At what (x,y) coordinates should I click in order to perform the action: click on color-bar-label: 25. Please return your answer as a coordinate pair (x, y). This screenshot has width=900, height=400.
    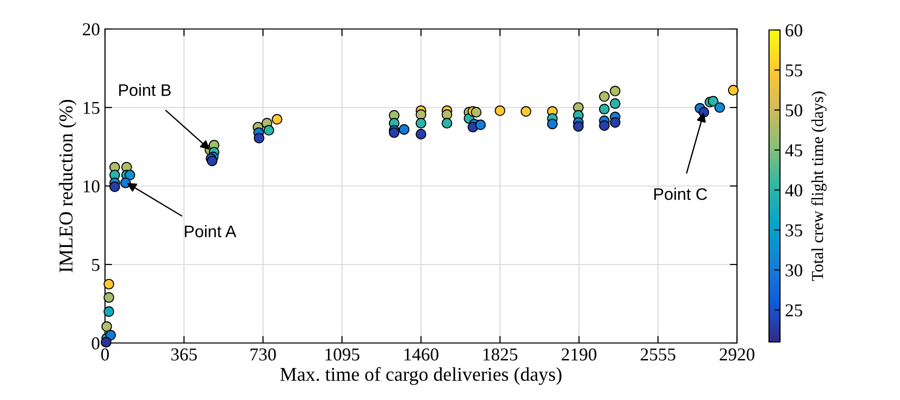
    Looking at the image, I should click on (794, 310).